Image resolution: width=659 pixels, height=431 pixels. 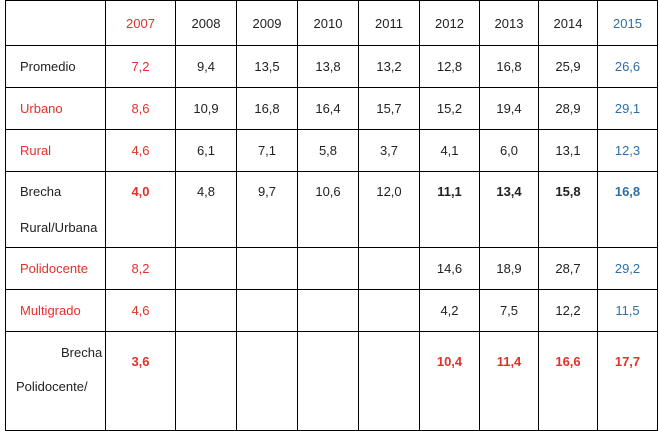 I want to click on cell-value: 16,8, so click(x=627, y=191).